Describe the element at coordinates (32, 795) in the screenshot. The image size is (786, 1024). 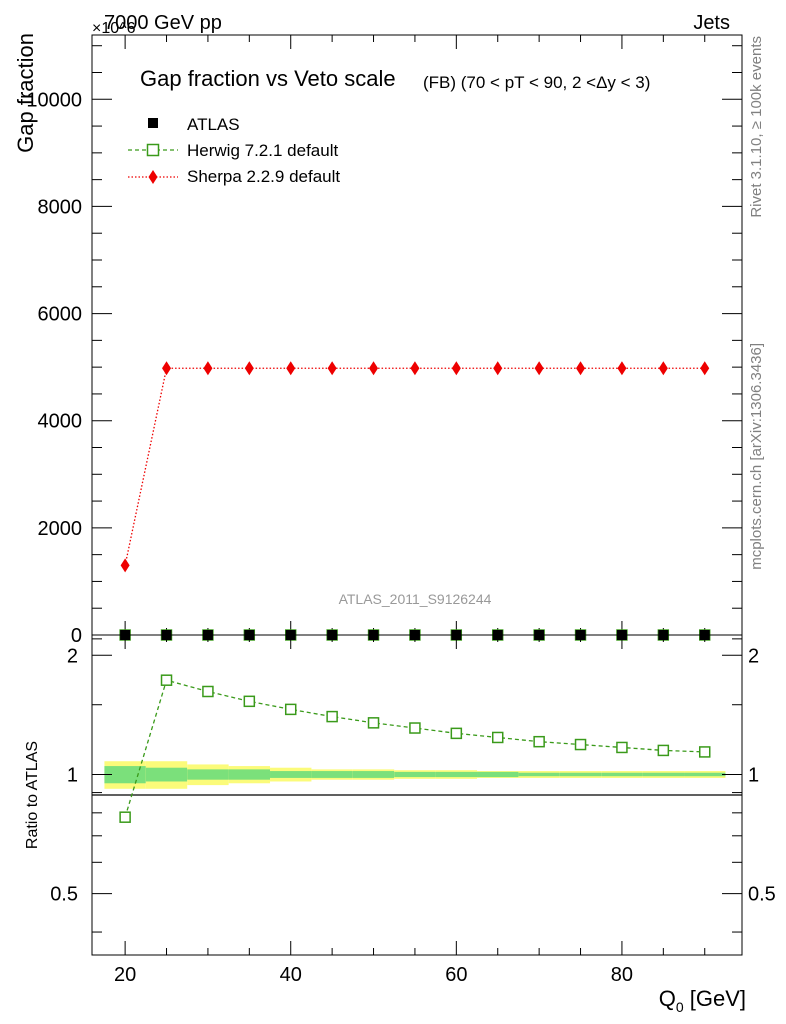
I see `ratio-y-axis-label: Ratio to ATLAS` at that location.